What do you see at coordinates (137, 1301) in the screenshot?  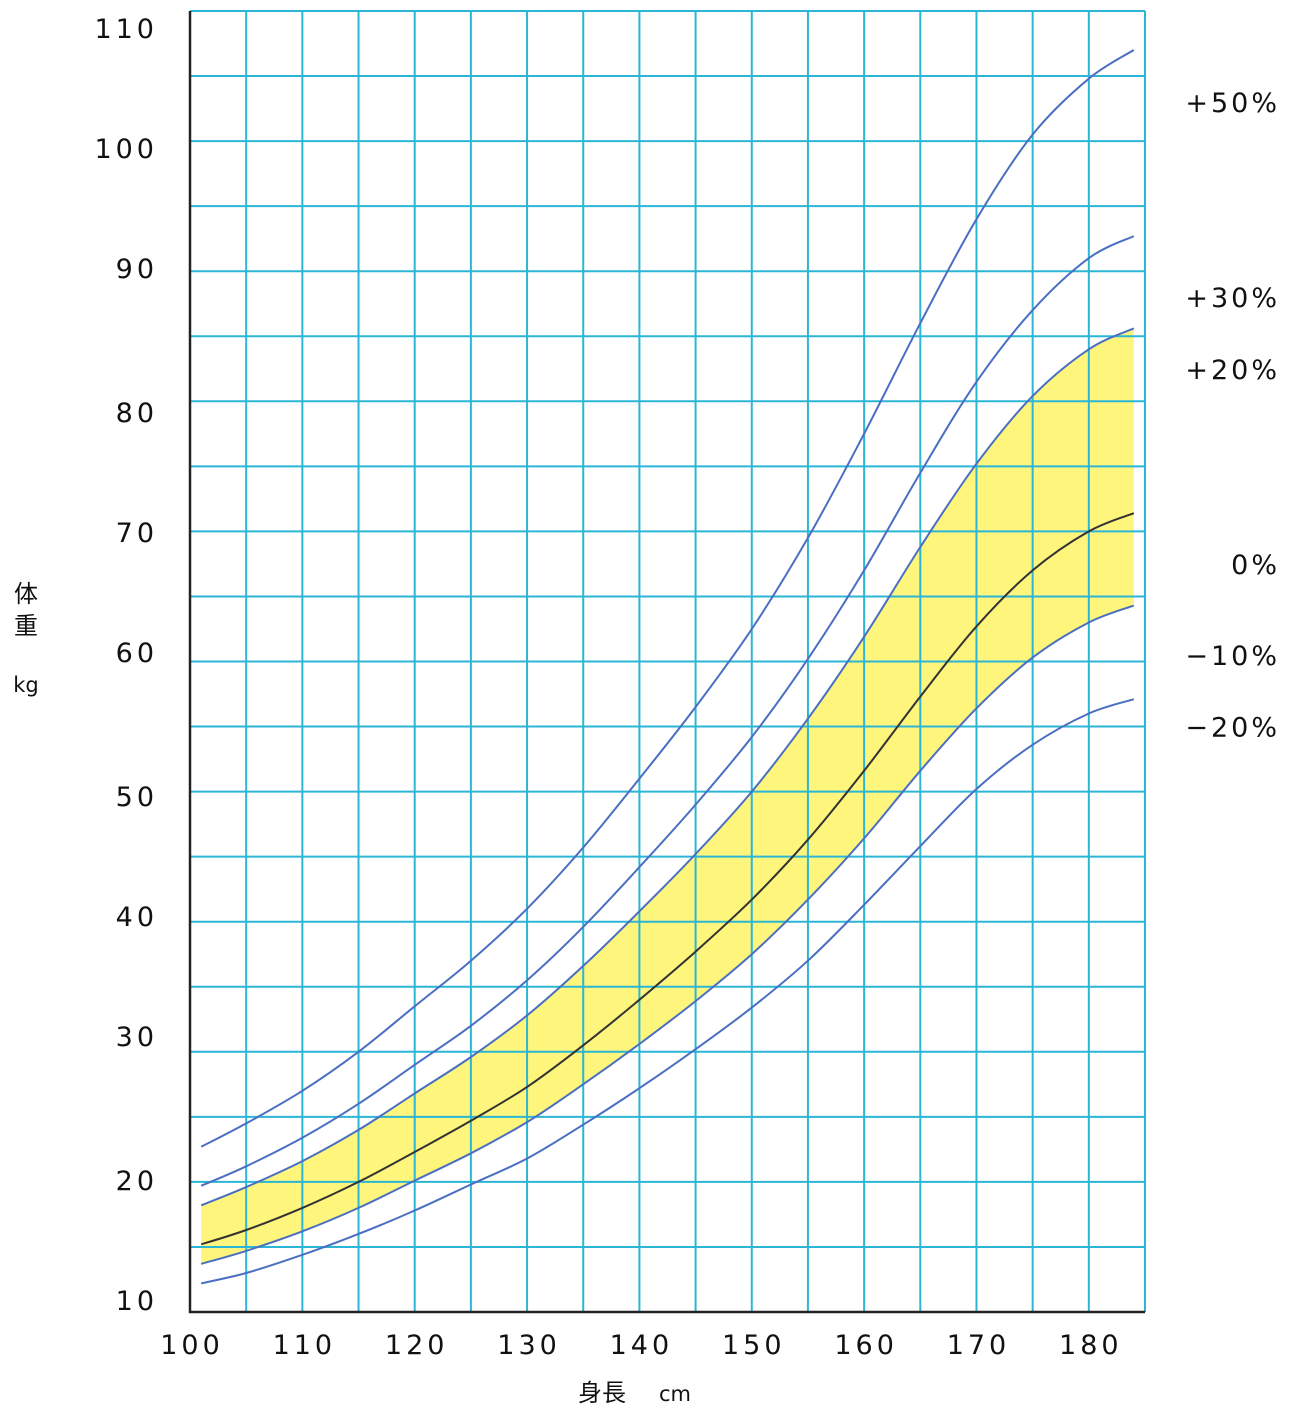 I see `y-tick-label-10: 10` at bounding box center [137, 1301].